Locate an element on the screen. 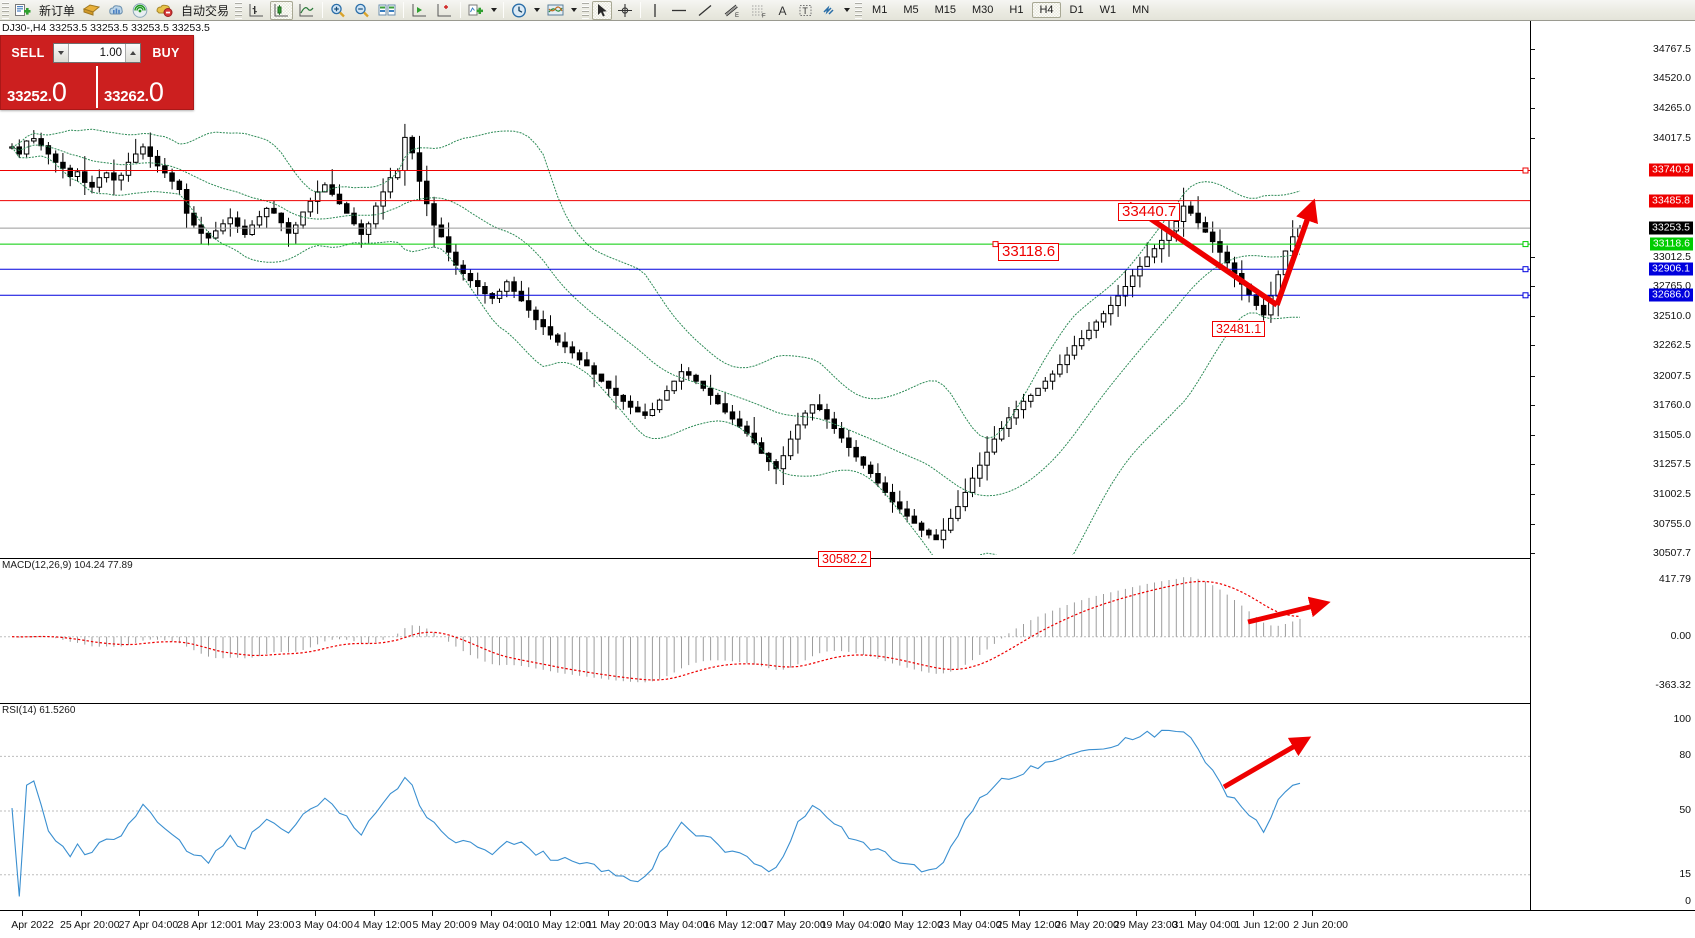  macd-chart-canvas is located at coordinates (765, 629).